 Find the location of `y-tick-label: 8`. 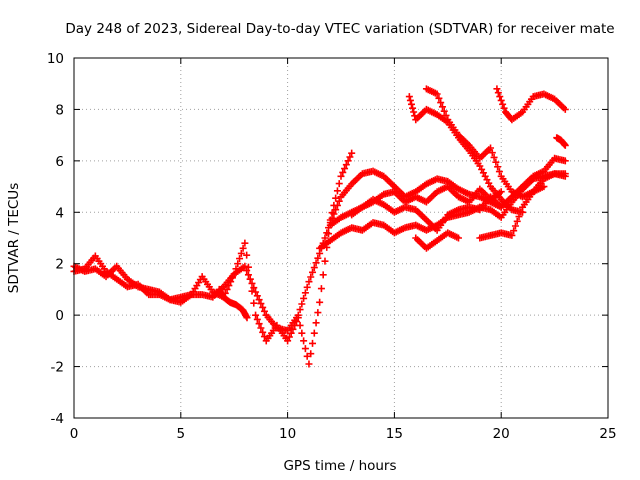

y-tick-label: 8 is located at coordinates (59, 110).